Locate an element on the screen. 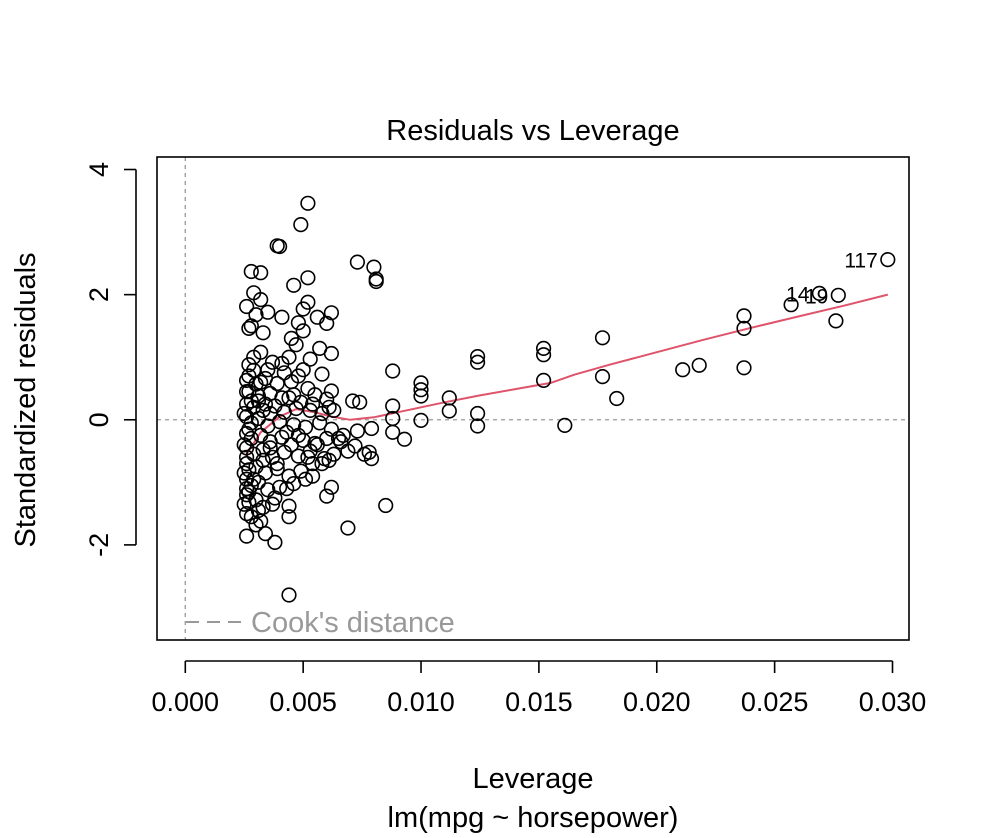 This screenshot has width=990, height=838. y-tick-label: 4 is located at coordinates (99, 169).